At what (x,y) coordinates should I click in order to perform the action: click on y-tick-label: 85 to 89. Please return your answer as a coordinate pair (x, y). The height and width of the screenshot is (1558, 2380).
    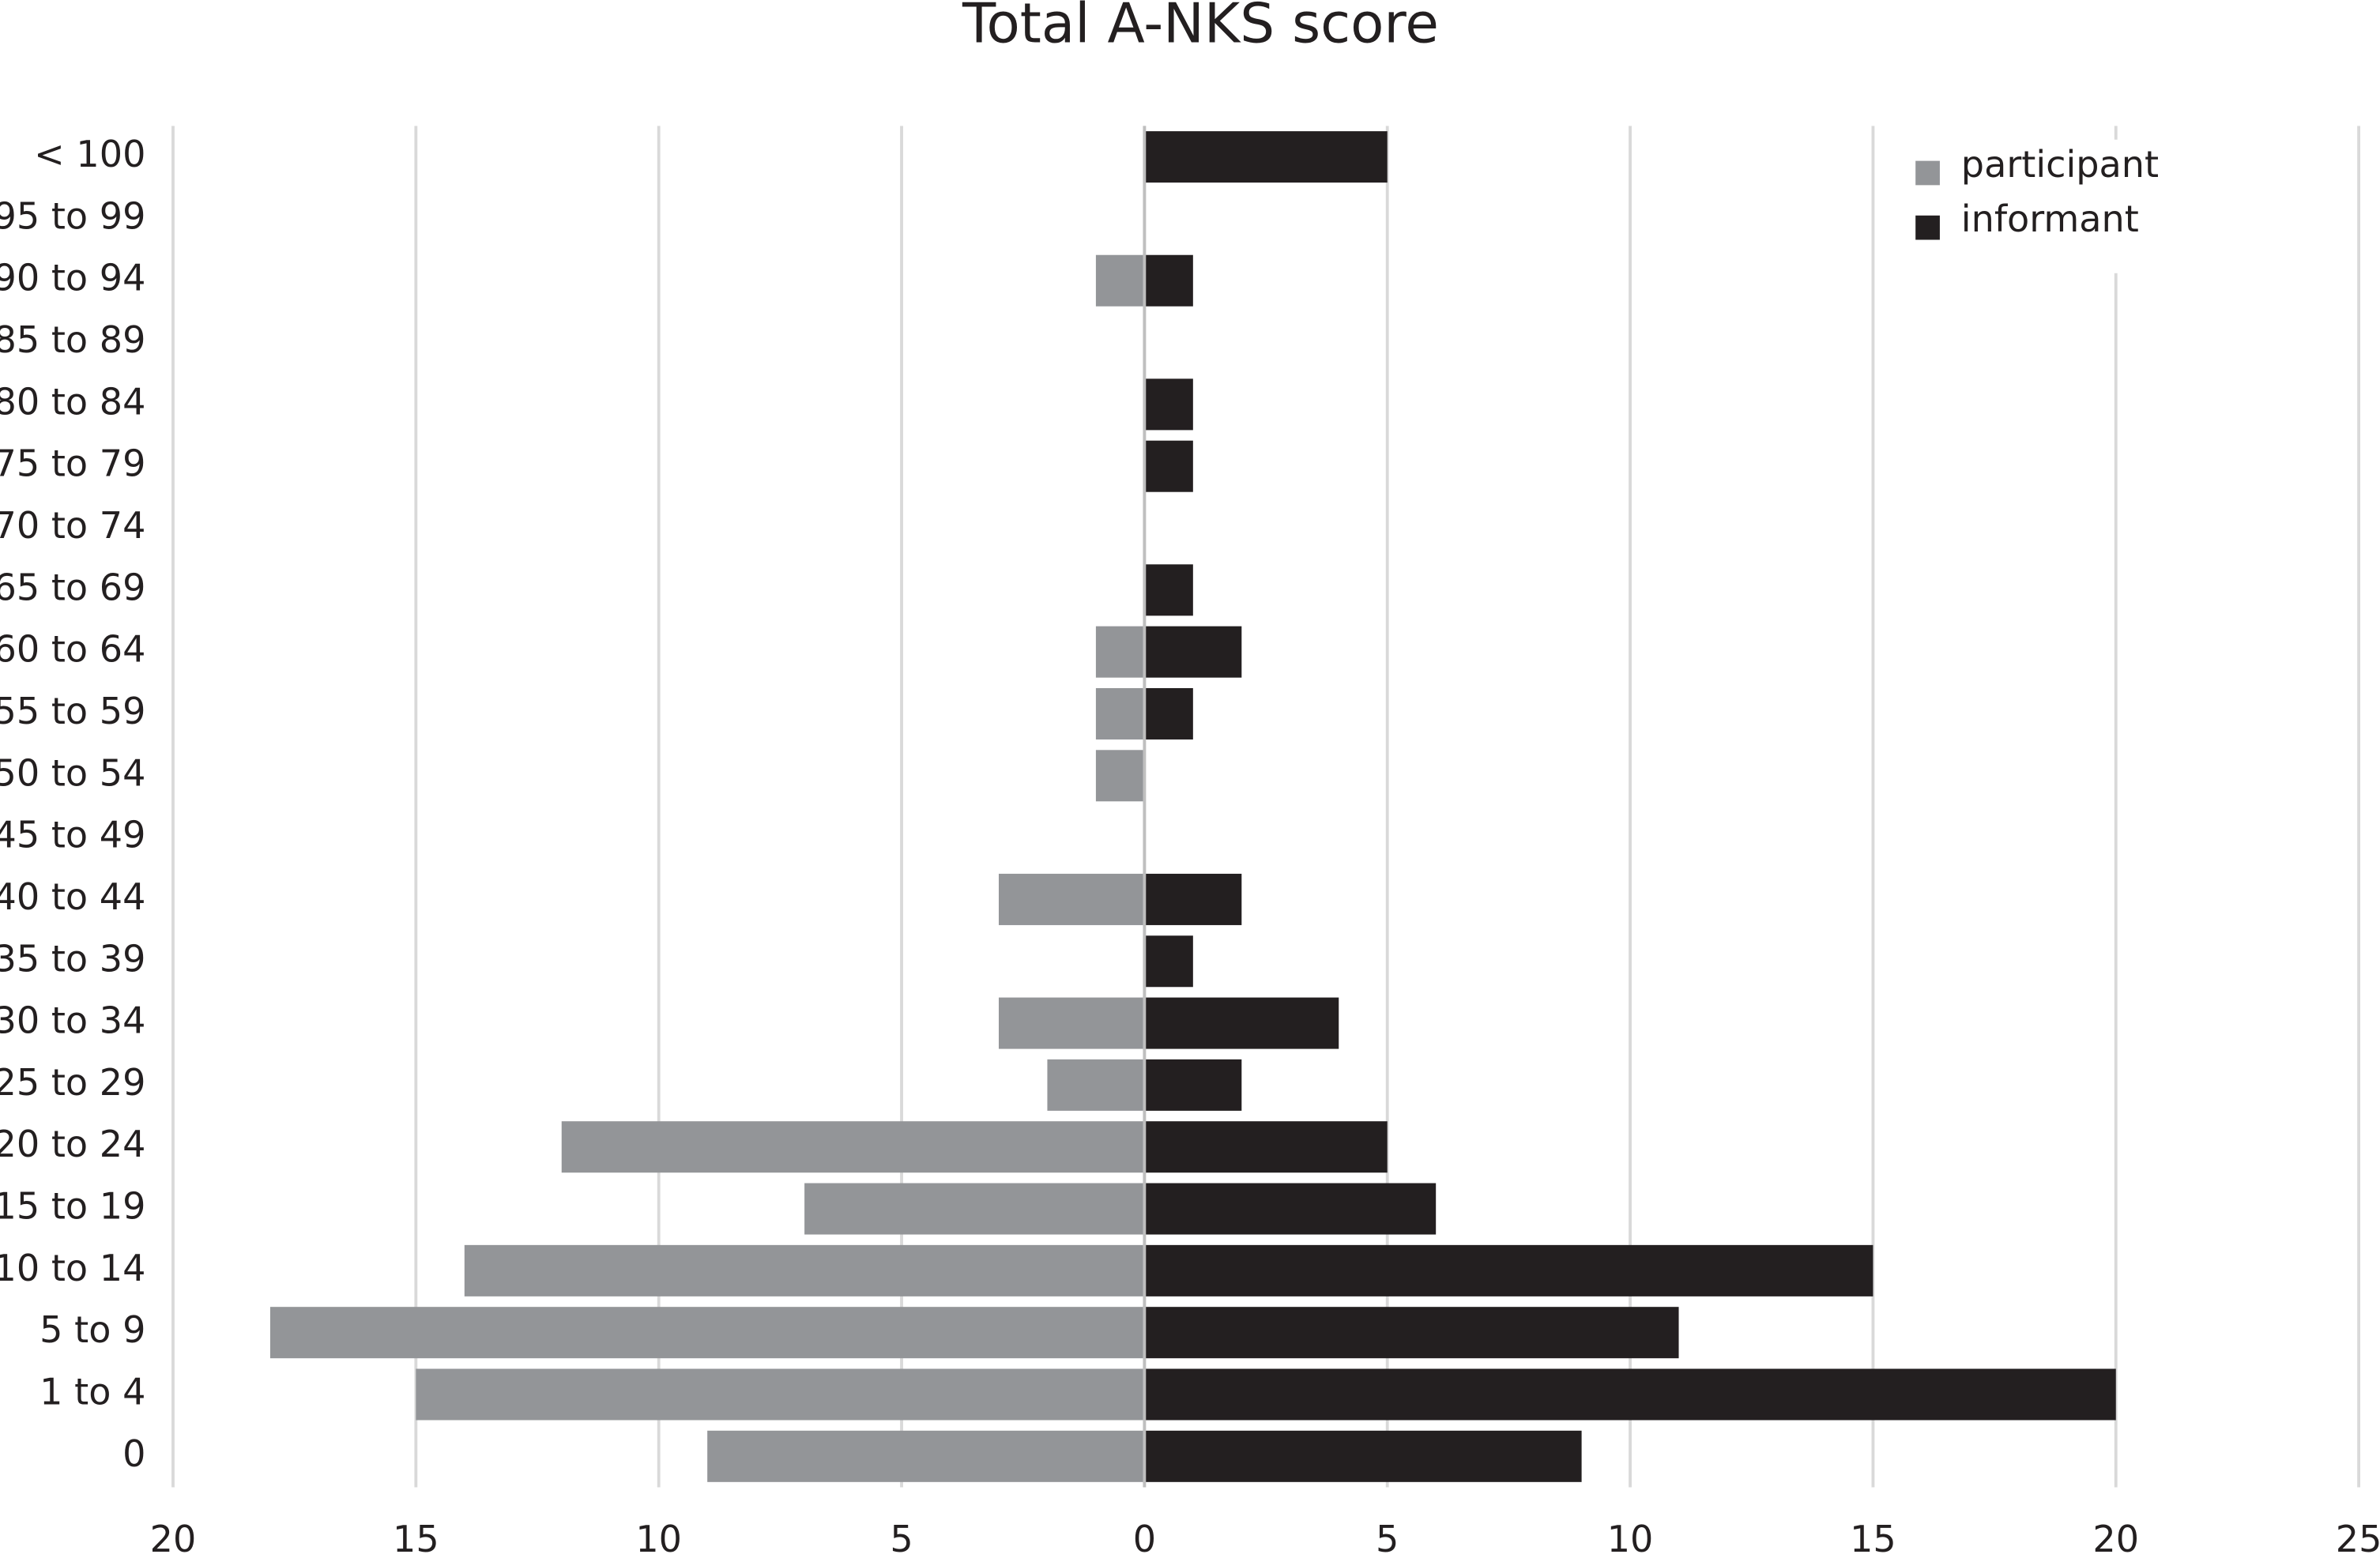
    Looking at the image, I should click on (72, 340).